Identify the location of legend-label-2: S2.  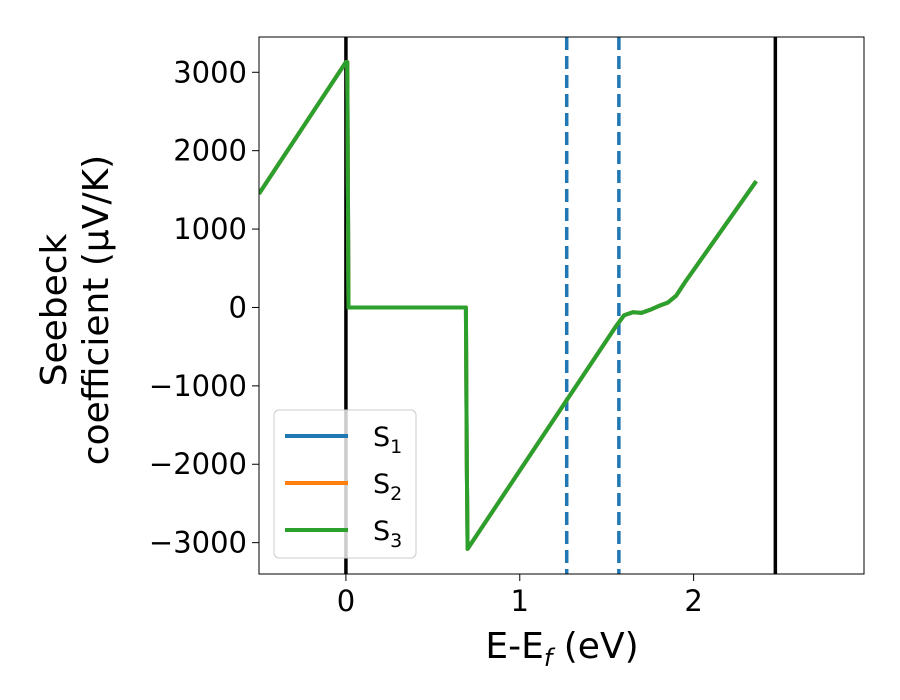
(387, 487).